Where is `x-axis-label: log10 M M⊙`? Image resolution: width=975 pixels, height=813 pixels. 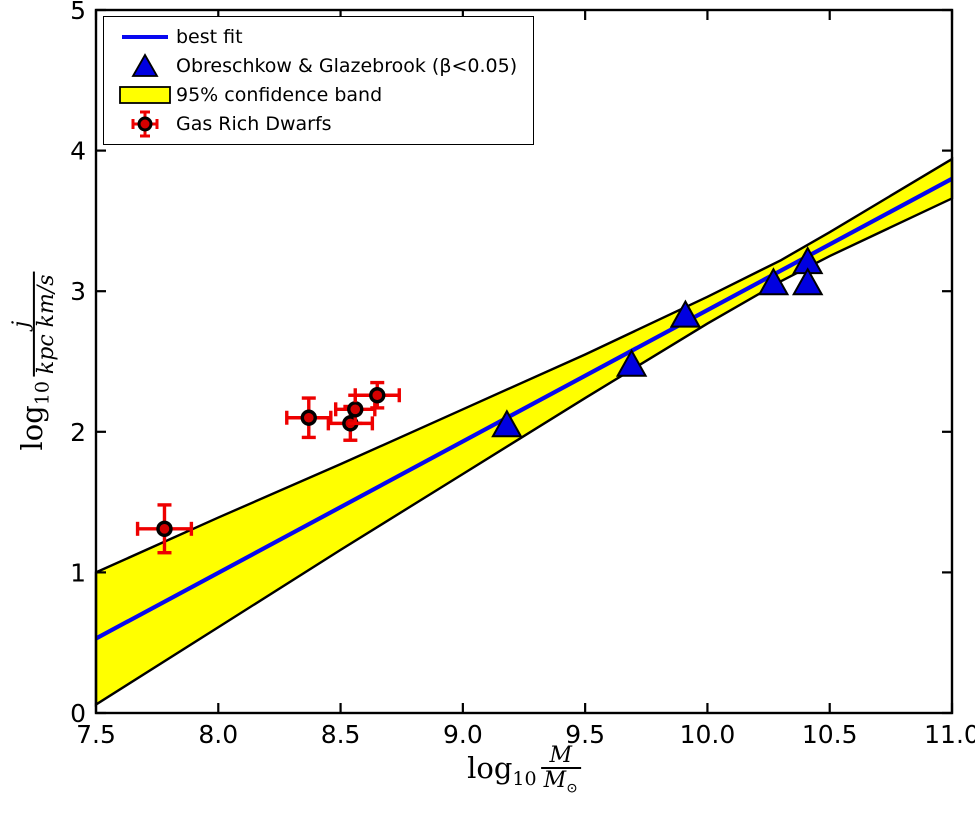
x-axis-label: log10 M M⊙ is located at coordinates (524, 770).